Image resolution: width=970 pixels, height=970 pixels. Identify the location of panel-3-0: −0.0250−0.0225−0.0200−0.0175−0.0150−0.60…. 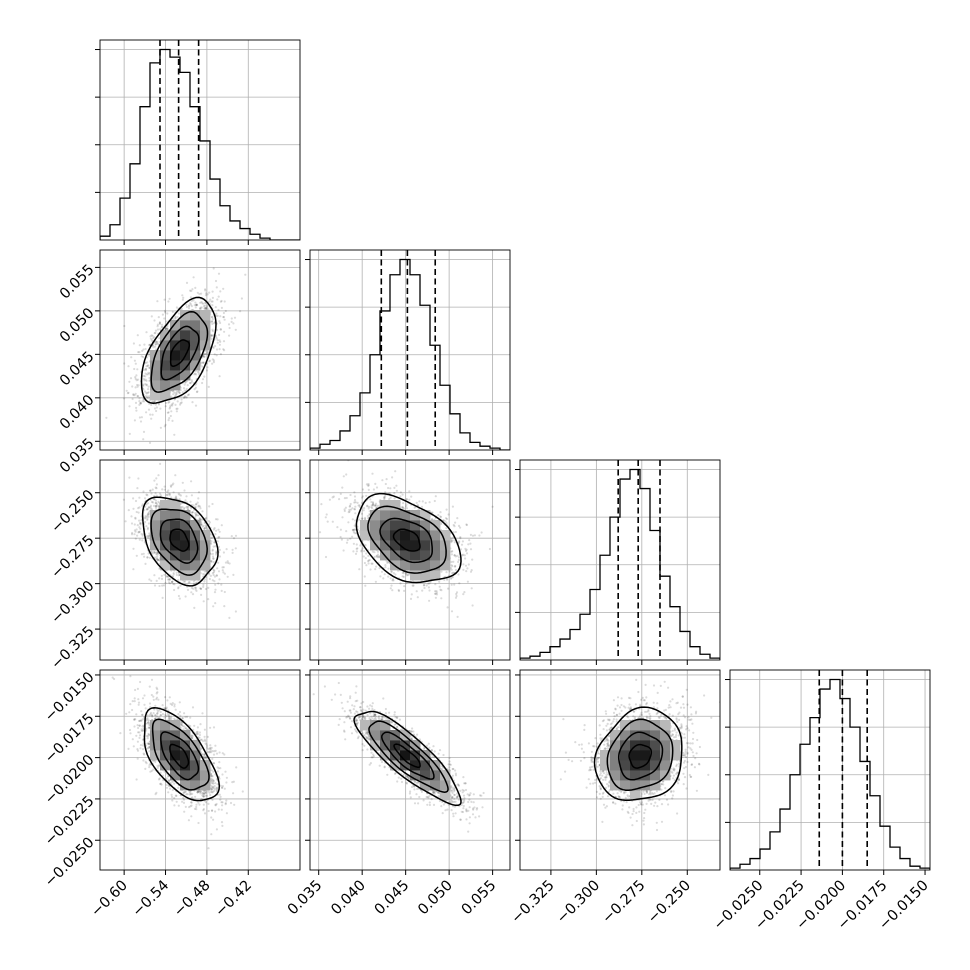
(171, 794).